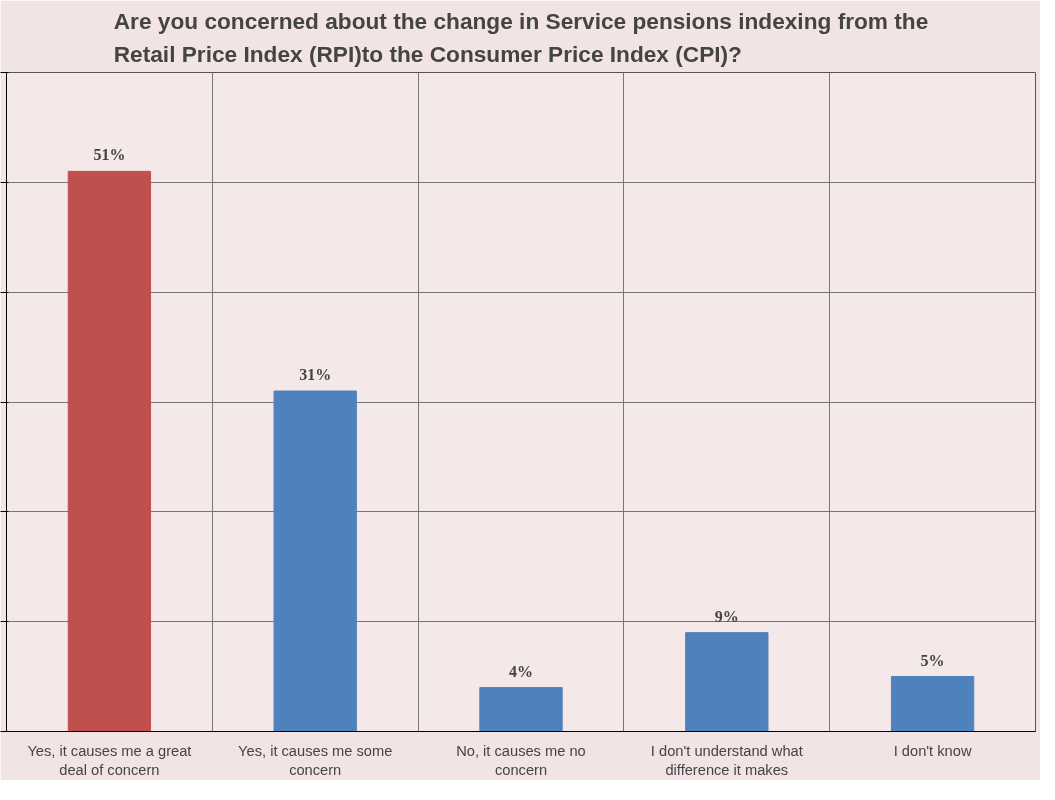  What do you see at coordinates (109, 760) in the screenshot?
I see `x-tick-label: Yes, it causes me a great deal of concern` at bounding box center [109, 760].